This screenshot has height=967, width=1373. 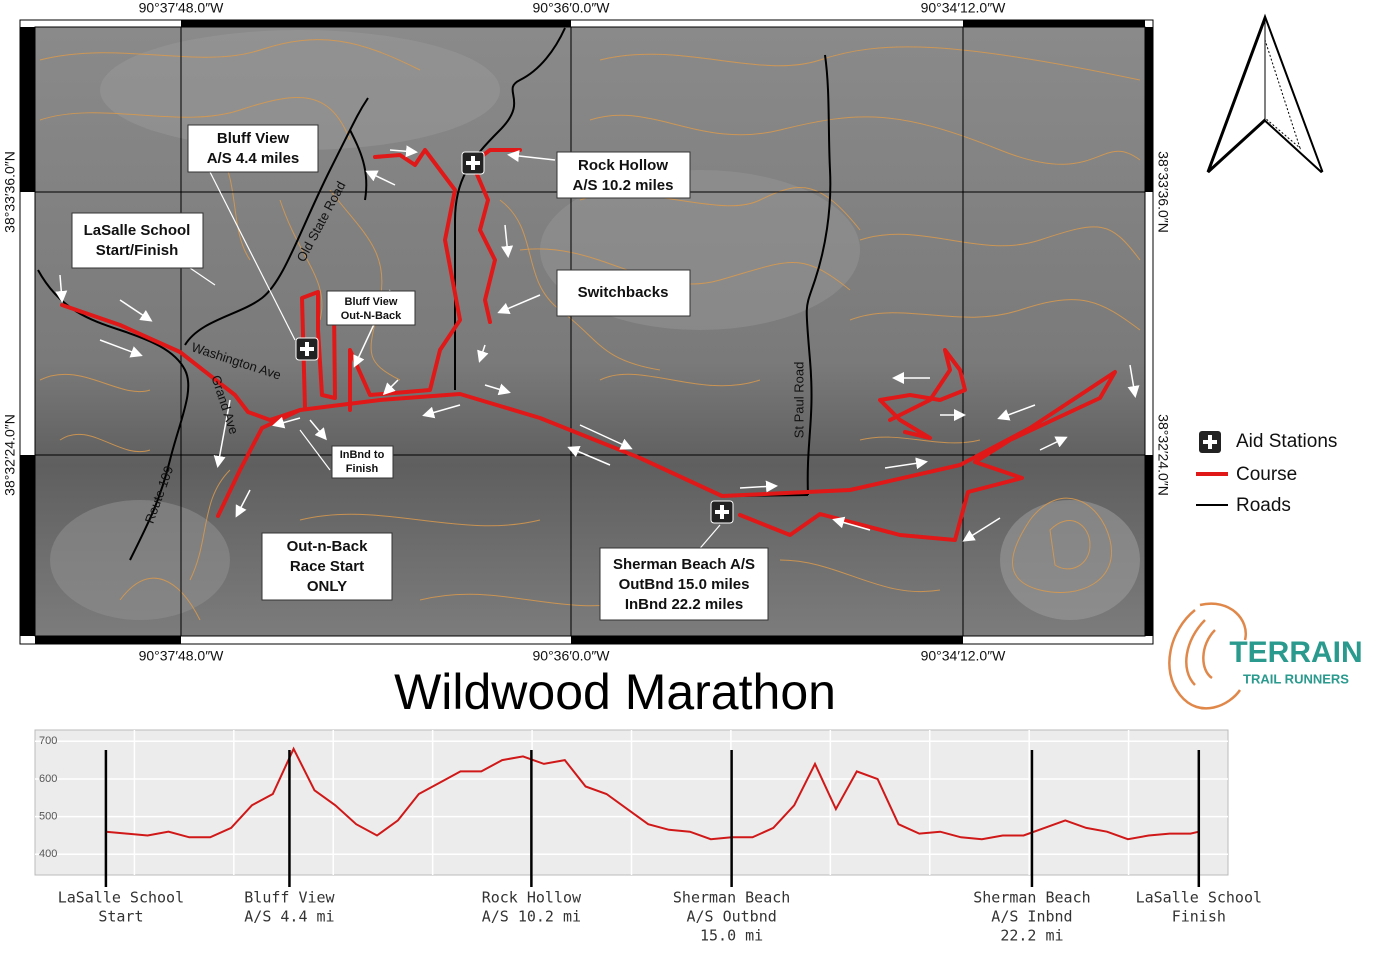 What do you see at coordinates (137, 250) in the screenshot?
I see `annotation-text: Start/Finish` at bounding box center [137, 250].